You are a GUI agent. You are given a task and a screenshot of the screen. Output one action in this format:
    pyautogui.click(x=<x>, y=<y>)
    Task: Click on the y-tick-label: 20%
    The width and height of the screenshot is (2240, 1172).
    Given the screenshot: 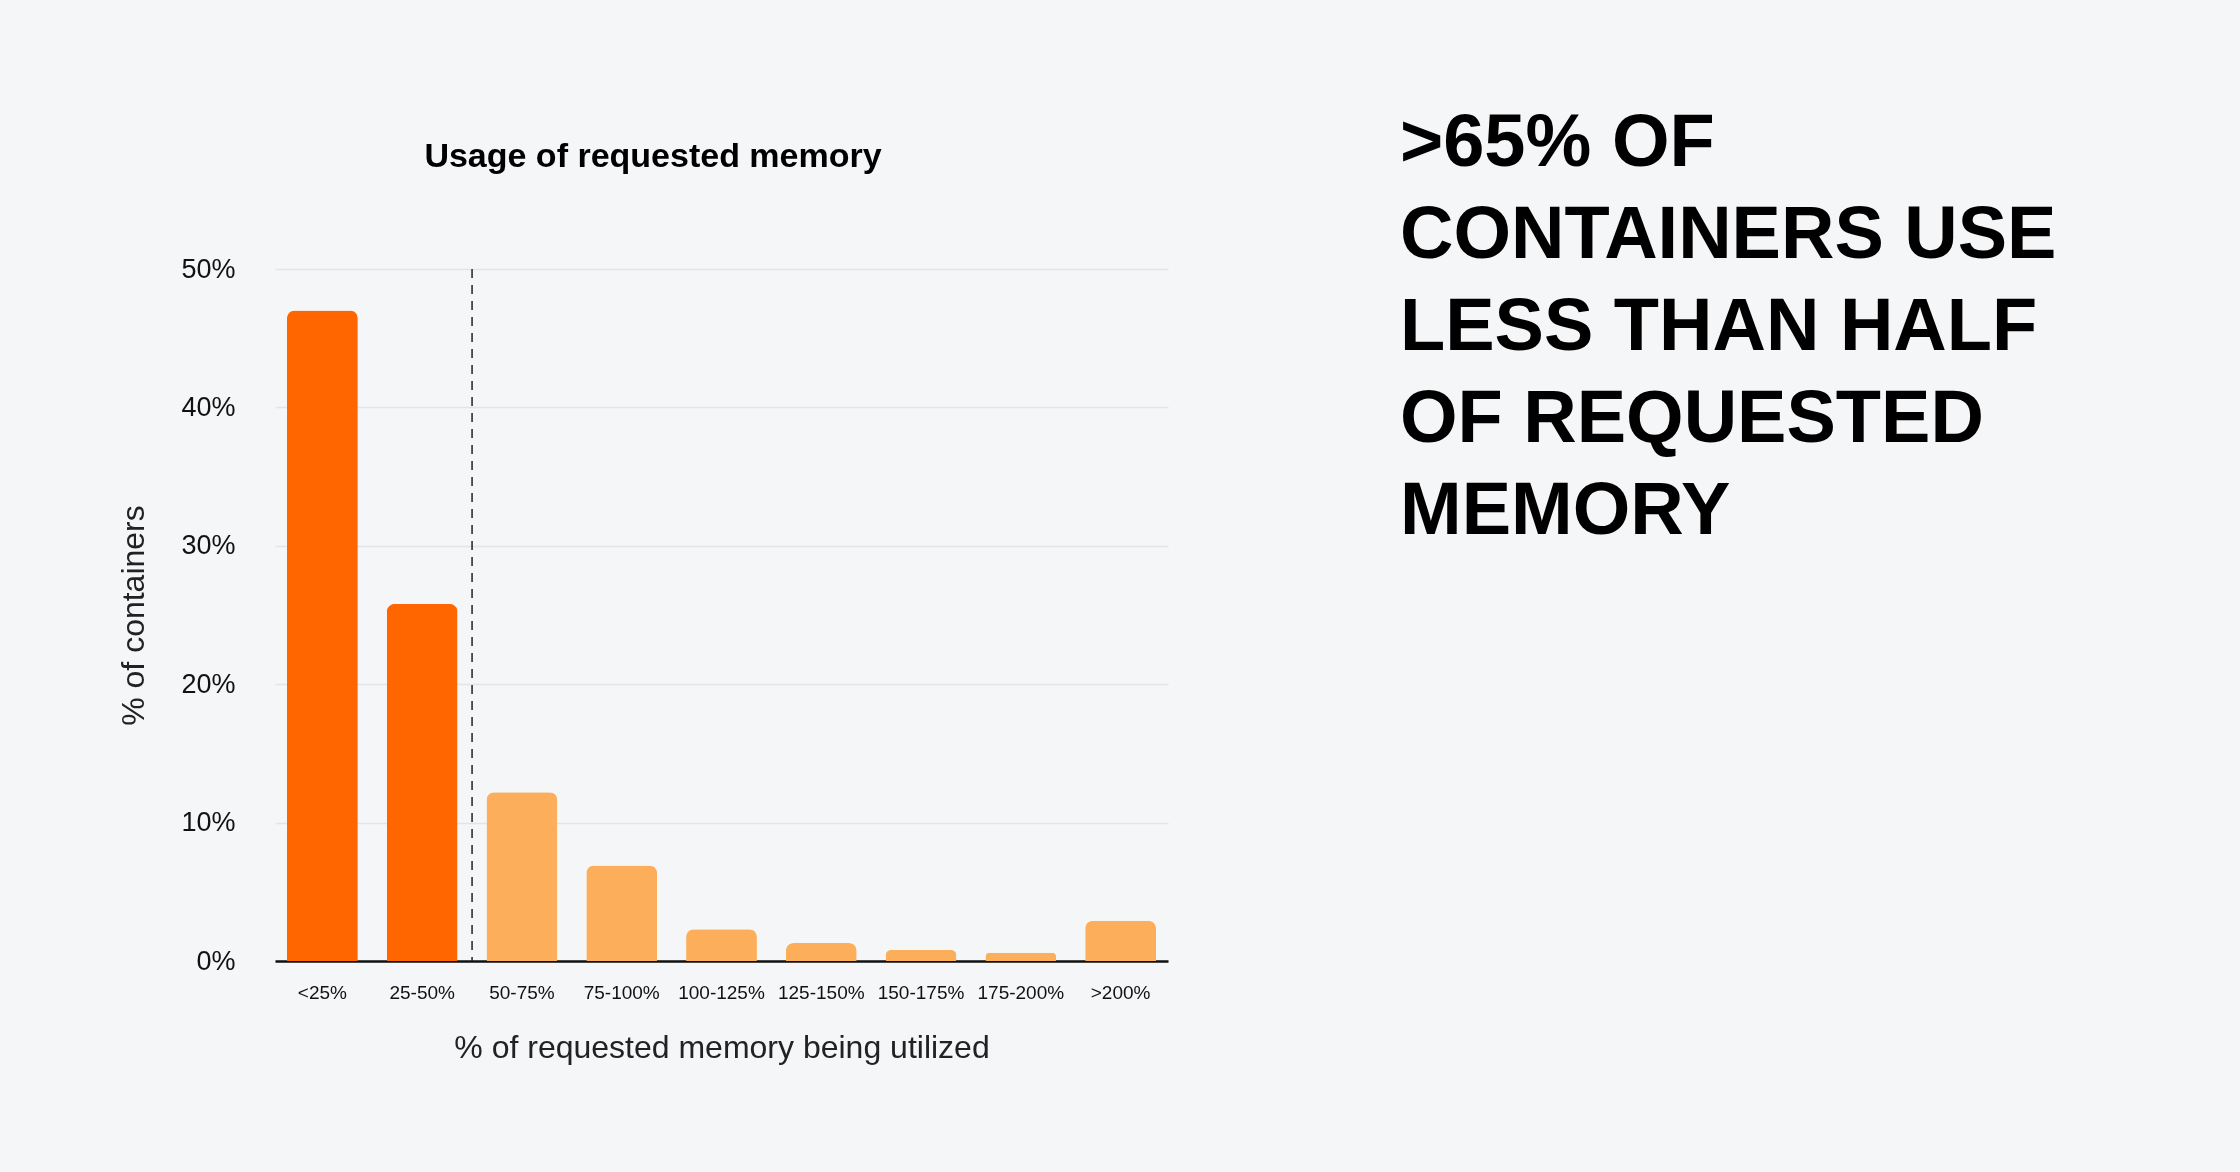 What is the action you would take?
    pyautogui.click(x=208, y=683)
    